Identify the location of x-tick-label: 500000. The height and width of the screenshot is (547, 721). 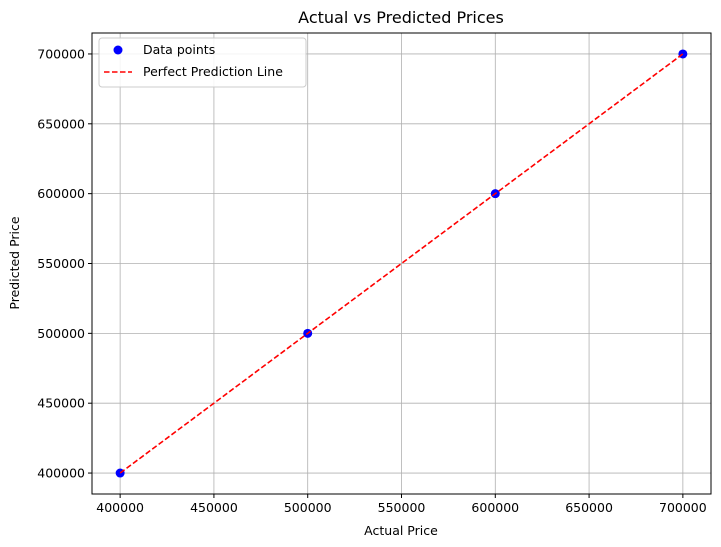
(308, 507).